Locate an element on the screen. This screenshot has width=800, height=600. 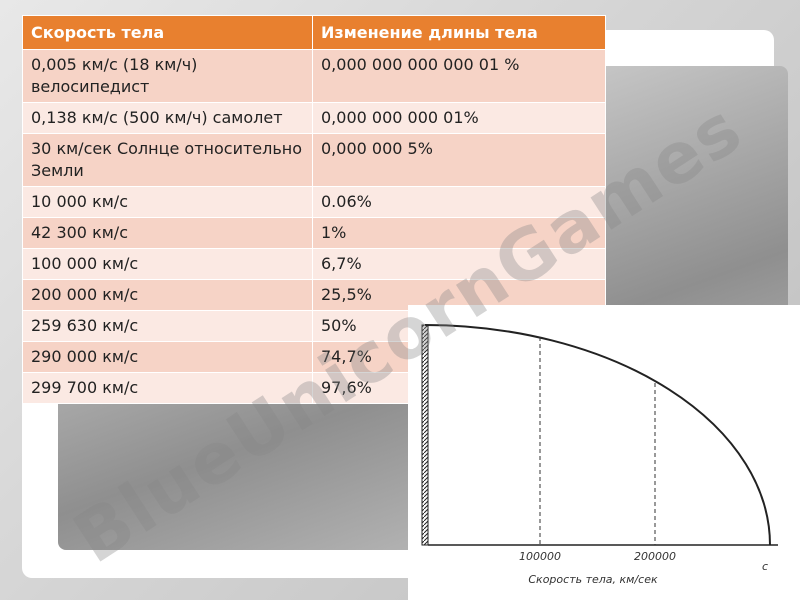
table-cell: 0,000 000 000 000 01 % is located at coordinates (459, 76).